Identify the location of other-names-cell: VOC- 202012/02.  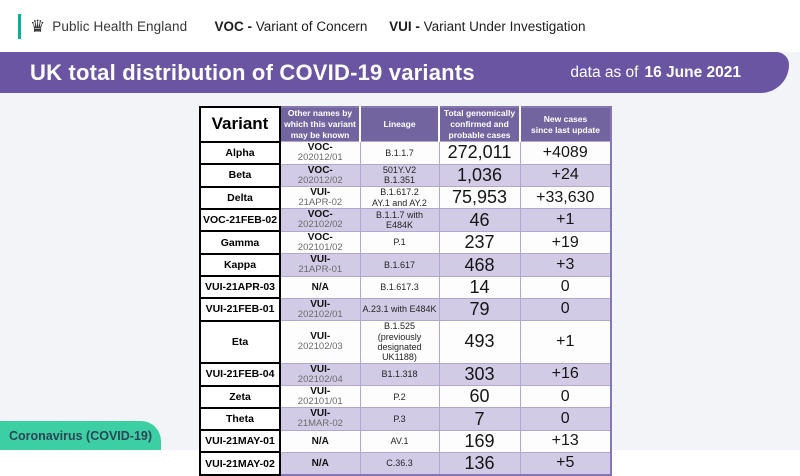
(320, 175).